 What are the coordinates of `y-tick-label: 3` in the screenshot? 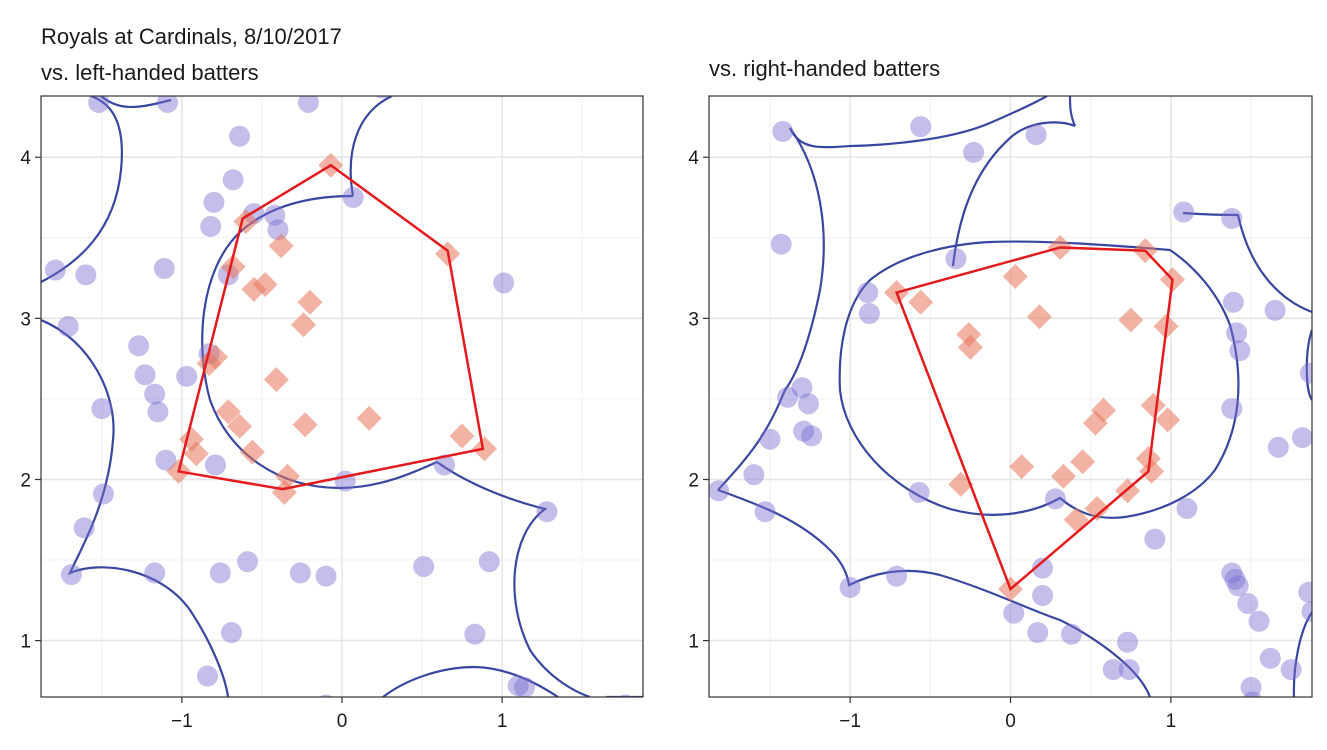 It's located at (25, 319).